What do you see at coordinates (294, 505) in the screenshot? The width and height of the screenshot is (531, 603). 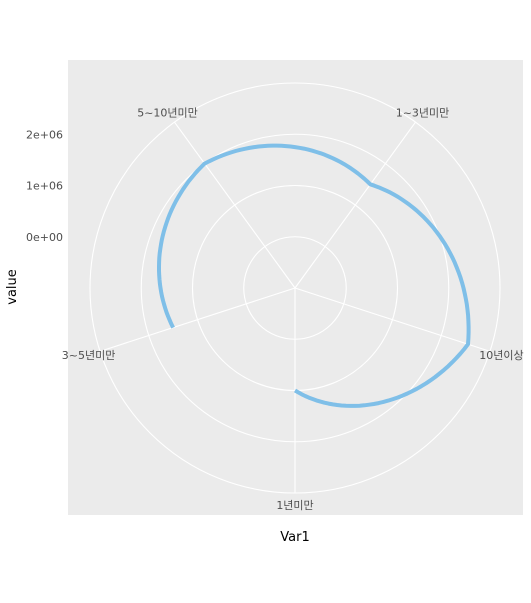 I see `category-label-0: 1년미만` at bounding box center [294, 505].